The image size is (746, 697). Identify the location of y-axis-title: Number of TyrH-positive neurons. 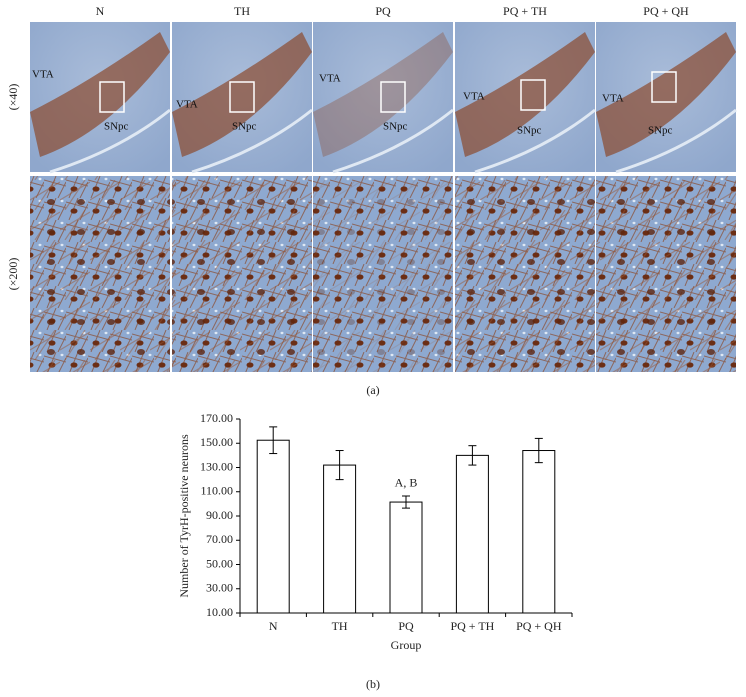
(184, 516).